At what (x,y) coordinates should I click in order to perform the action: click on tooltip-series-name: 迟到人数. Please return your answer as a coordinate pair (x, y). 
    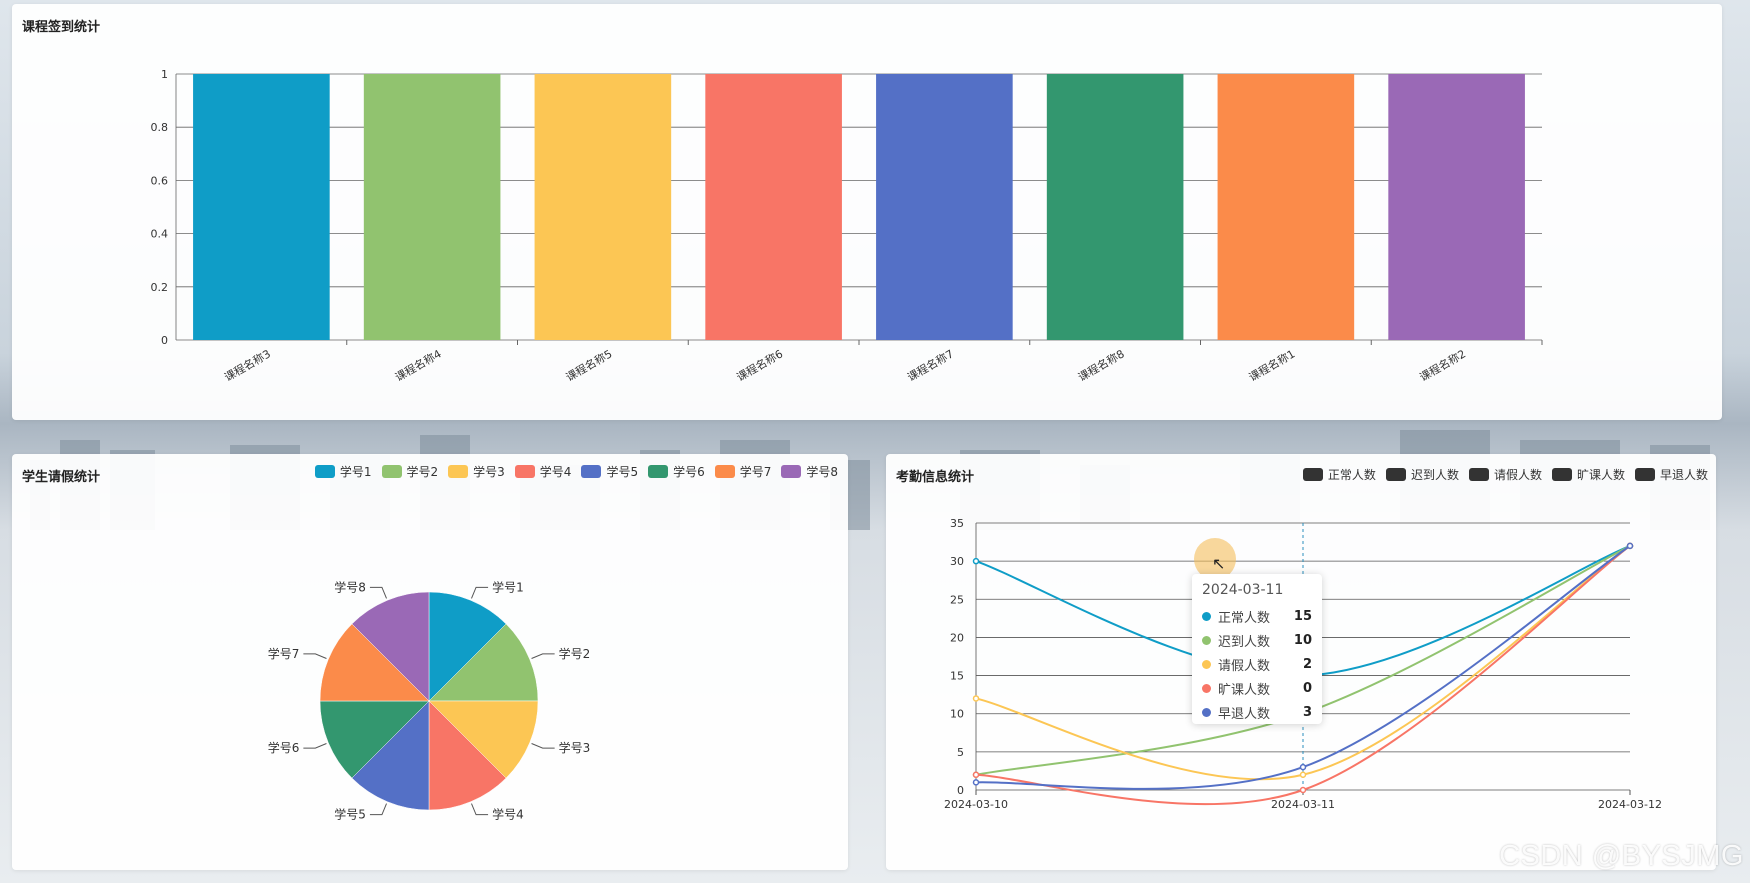
    Looking at the image, I should click on (1244, 642).